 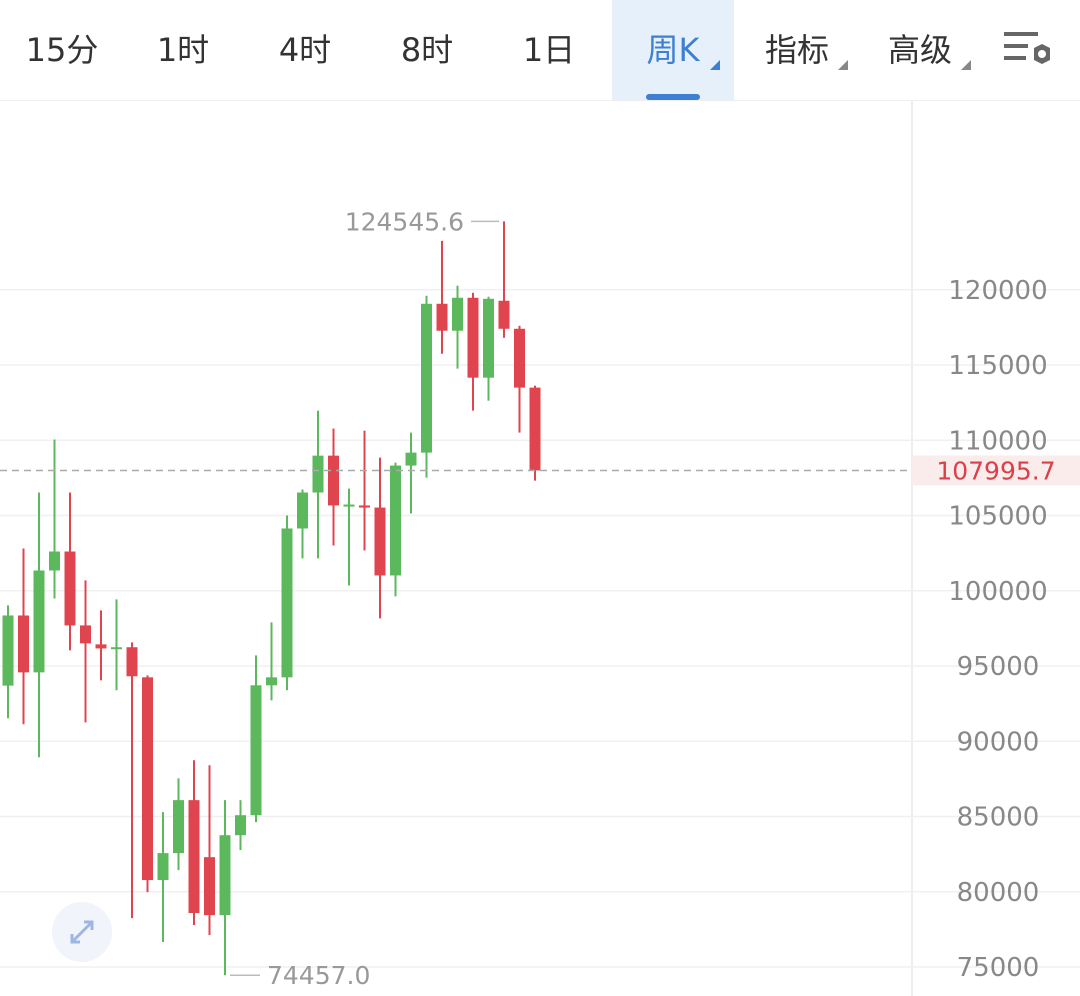 I want to click on tab: 高级, so click(x=919, y=50).